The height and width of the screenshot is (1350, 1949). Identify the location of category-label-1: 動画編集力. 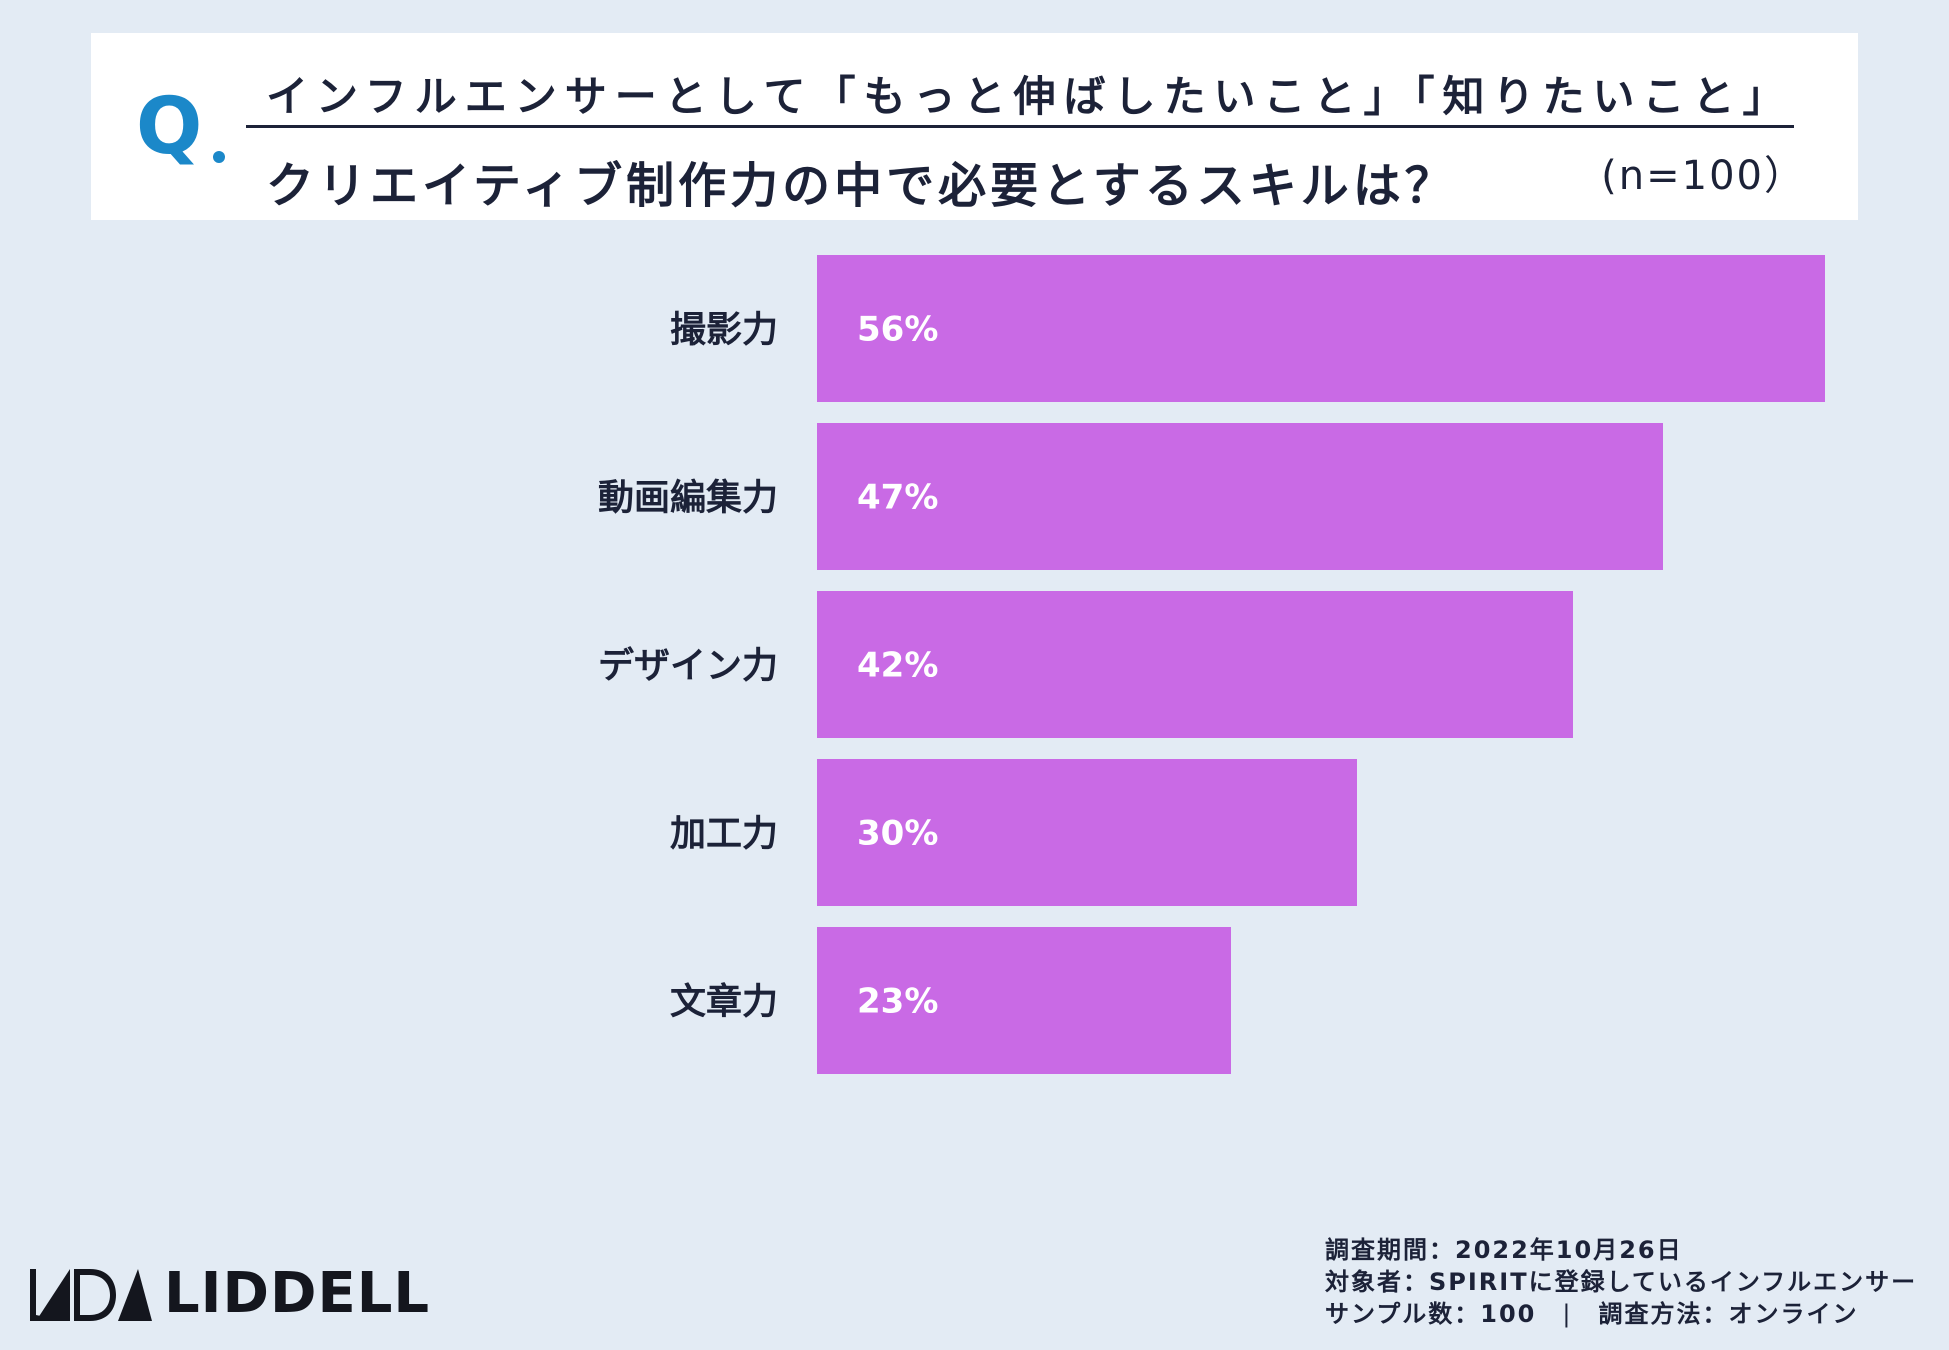
(688, 498).